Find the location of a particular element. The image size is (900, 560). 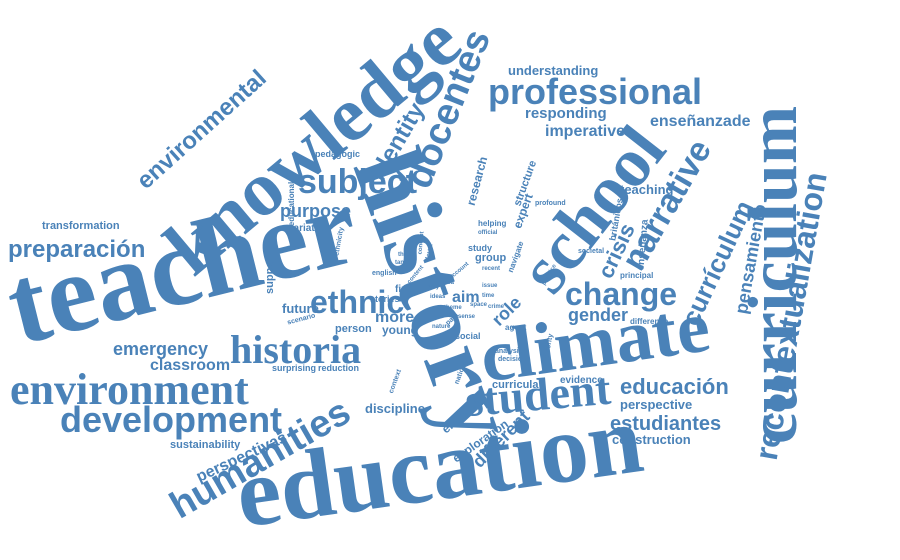

word-space: space is located at coordinates (479, 305).